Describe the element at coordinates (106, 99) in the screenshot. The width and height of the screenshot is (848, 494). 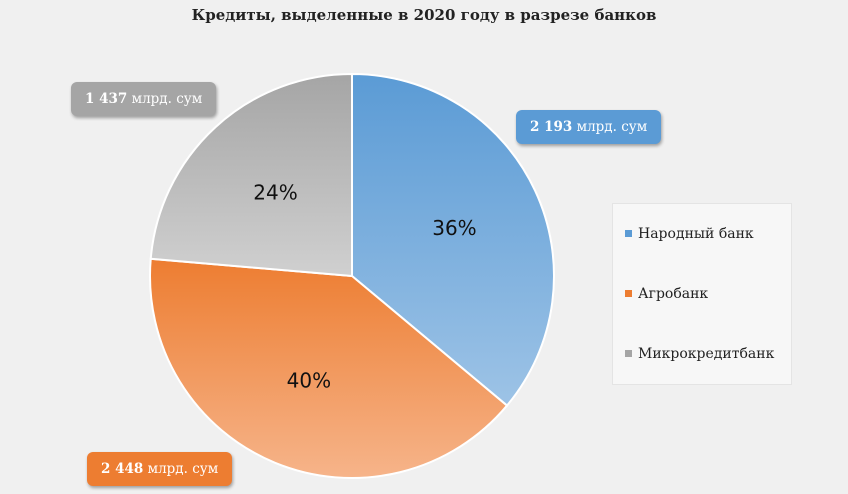
I see `callout-value: 1 437` at that location.